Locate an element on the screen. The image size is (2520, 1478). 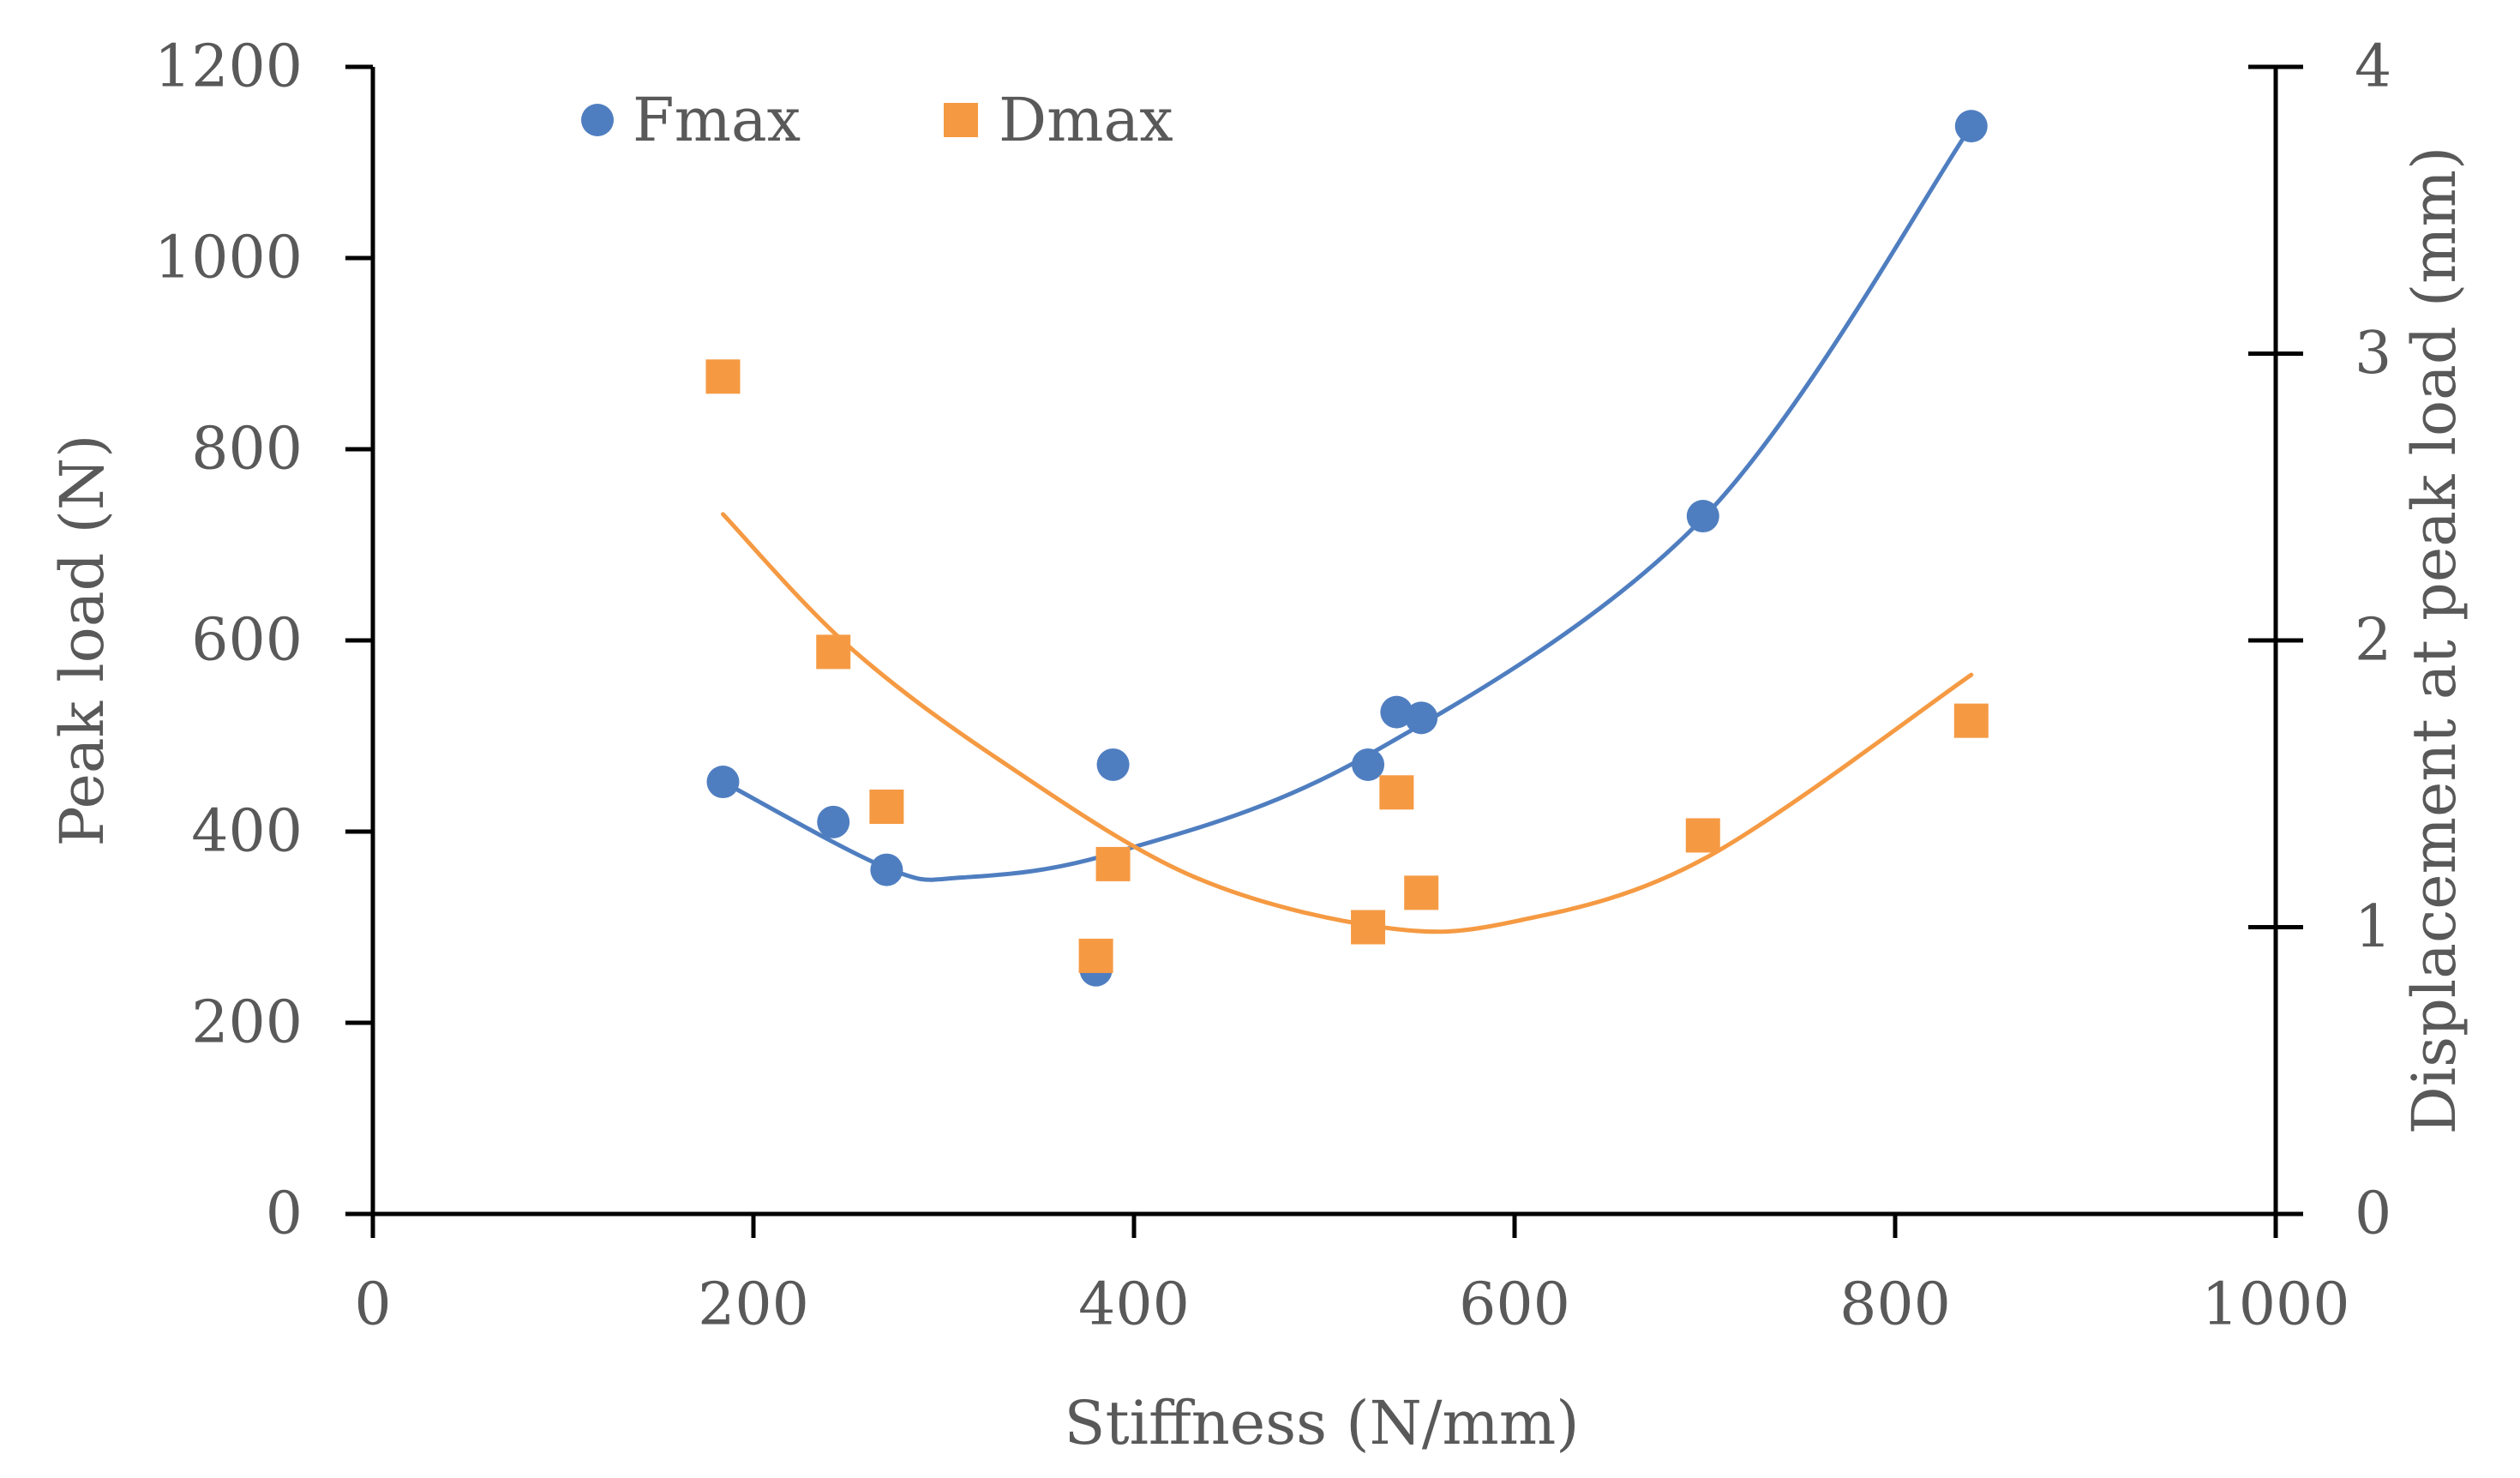
x-tick-label: 400 is located at coordinates (1134, 1305).